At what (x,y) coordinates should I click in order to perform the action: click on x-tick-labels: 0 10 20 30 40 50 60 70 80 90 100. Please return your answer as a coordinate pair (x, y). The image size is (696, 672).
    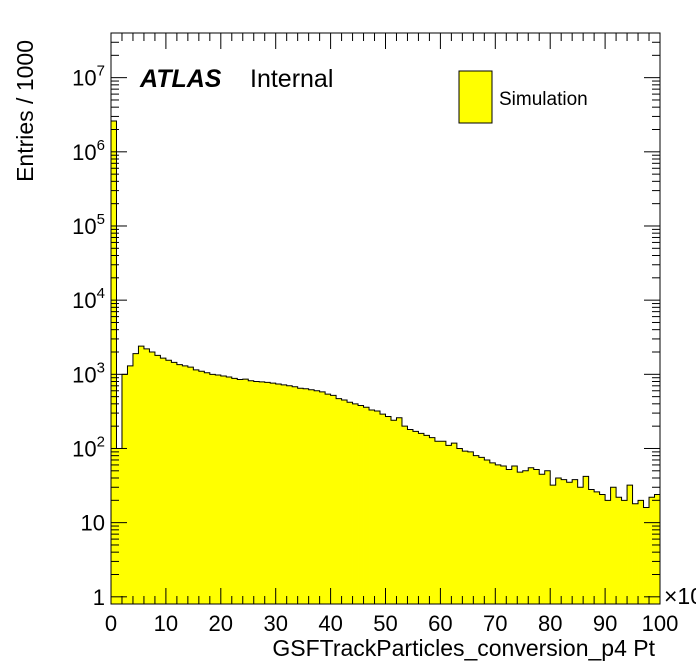
    Looking at the image, I should click on (391, 623).